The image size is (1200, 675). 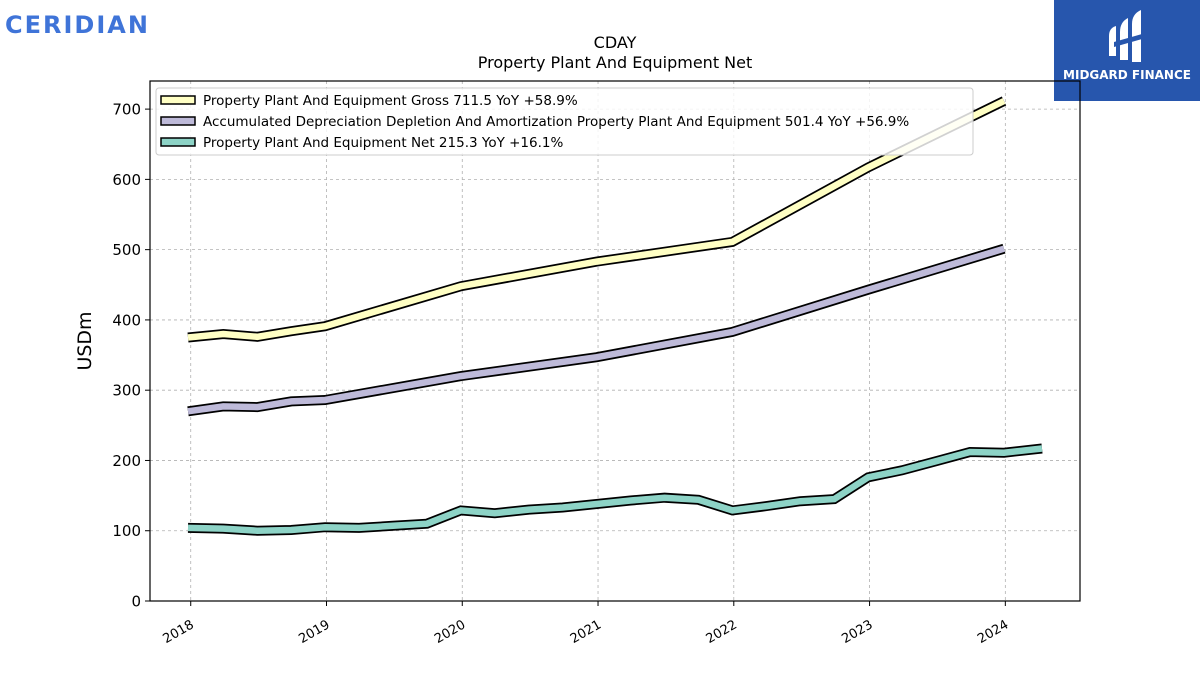 I want to click on series-line-net, so click(x=615, y=489).